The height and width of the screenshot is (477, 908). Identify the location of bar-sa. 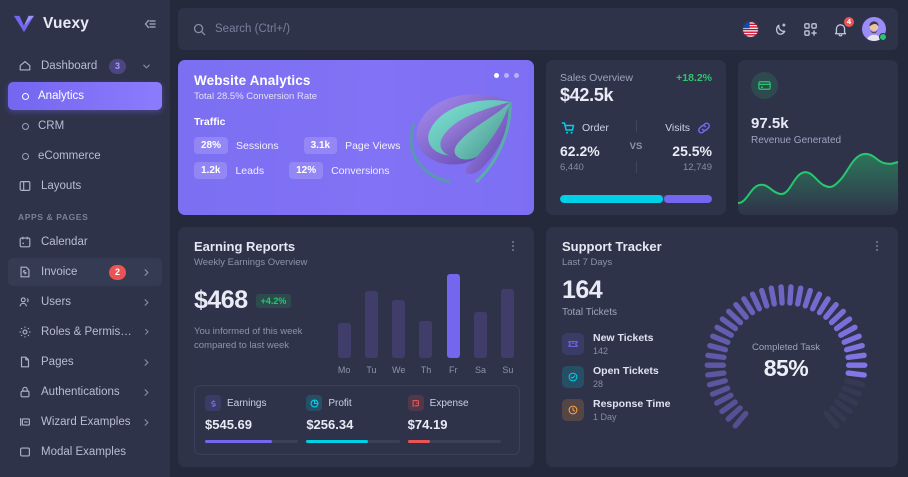
(481, 334).